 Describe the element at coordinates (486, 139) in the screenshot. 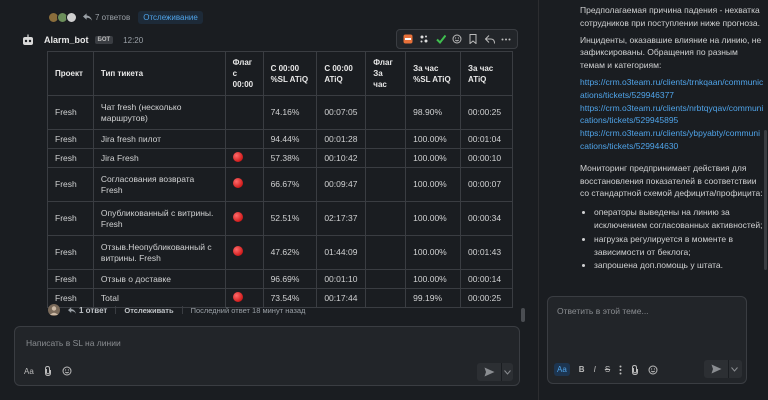

I see `table-cell: 00:01:04` at that location.